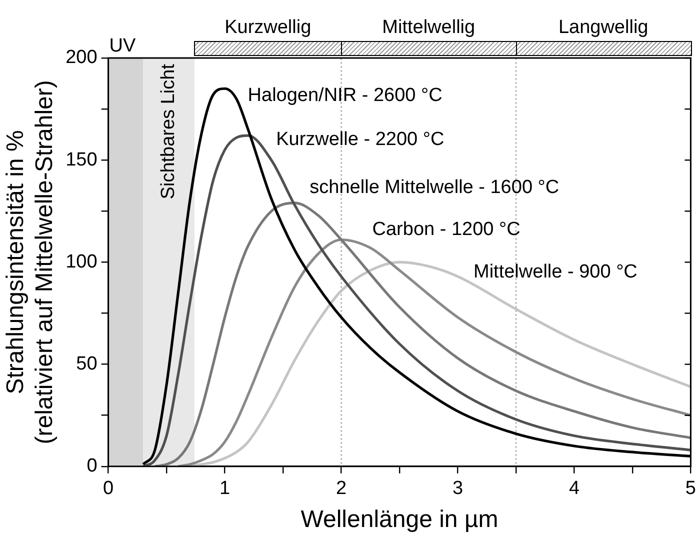 The height and width of the screenshot is (537, 700). What do you see at coordinates (360, 139) in the screenshot?
I see `series-label: Kurzwelle - 2200 °C` at bounding box center [360, 139].